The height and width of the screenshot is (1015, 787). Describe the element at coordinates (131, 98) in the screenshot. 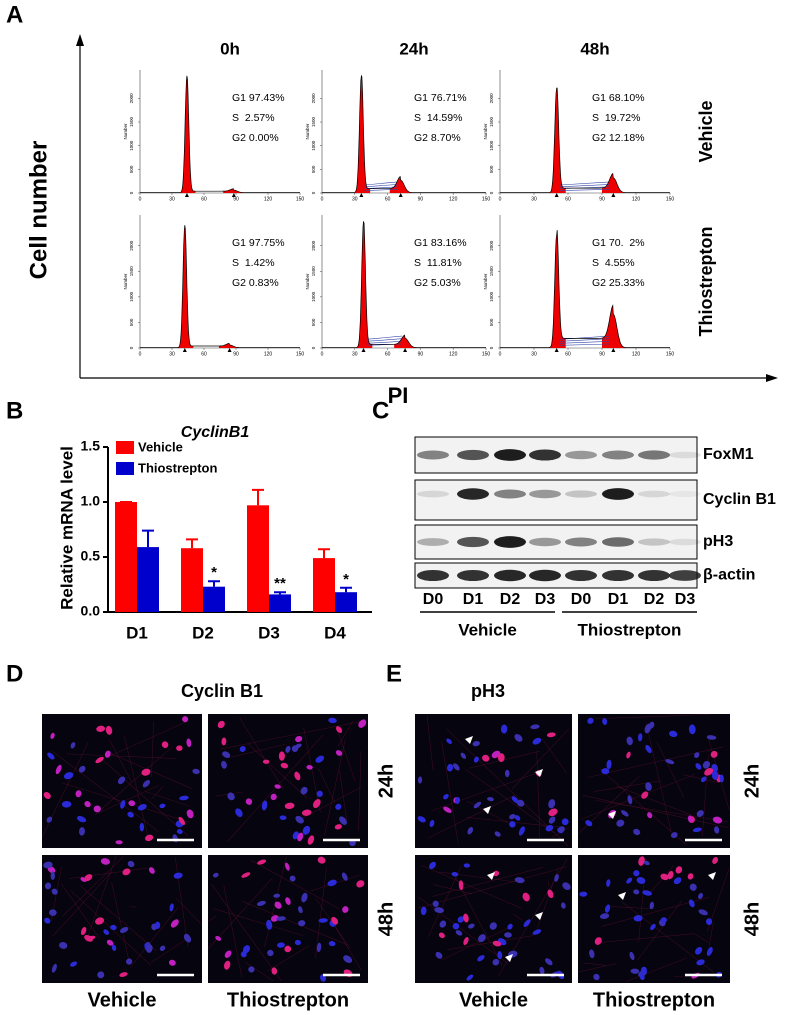

I see `tick-label: 2000` at that location.